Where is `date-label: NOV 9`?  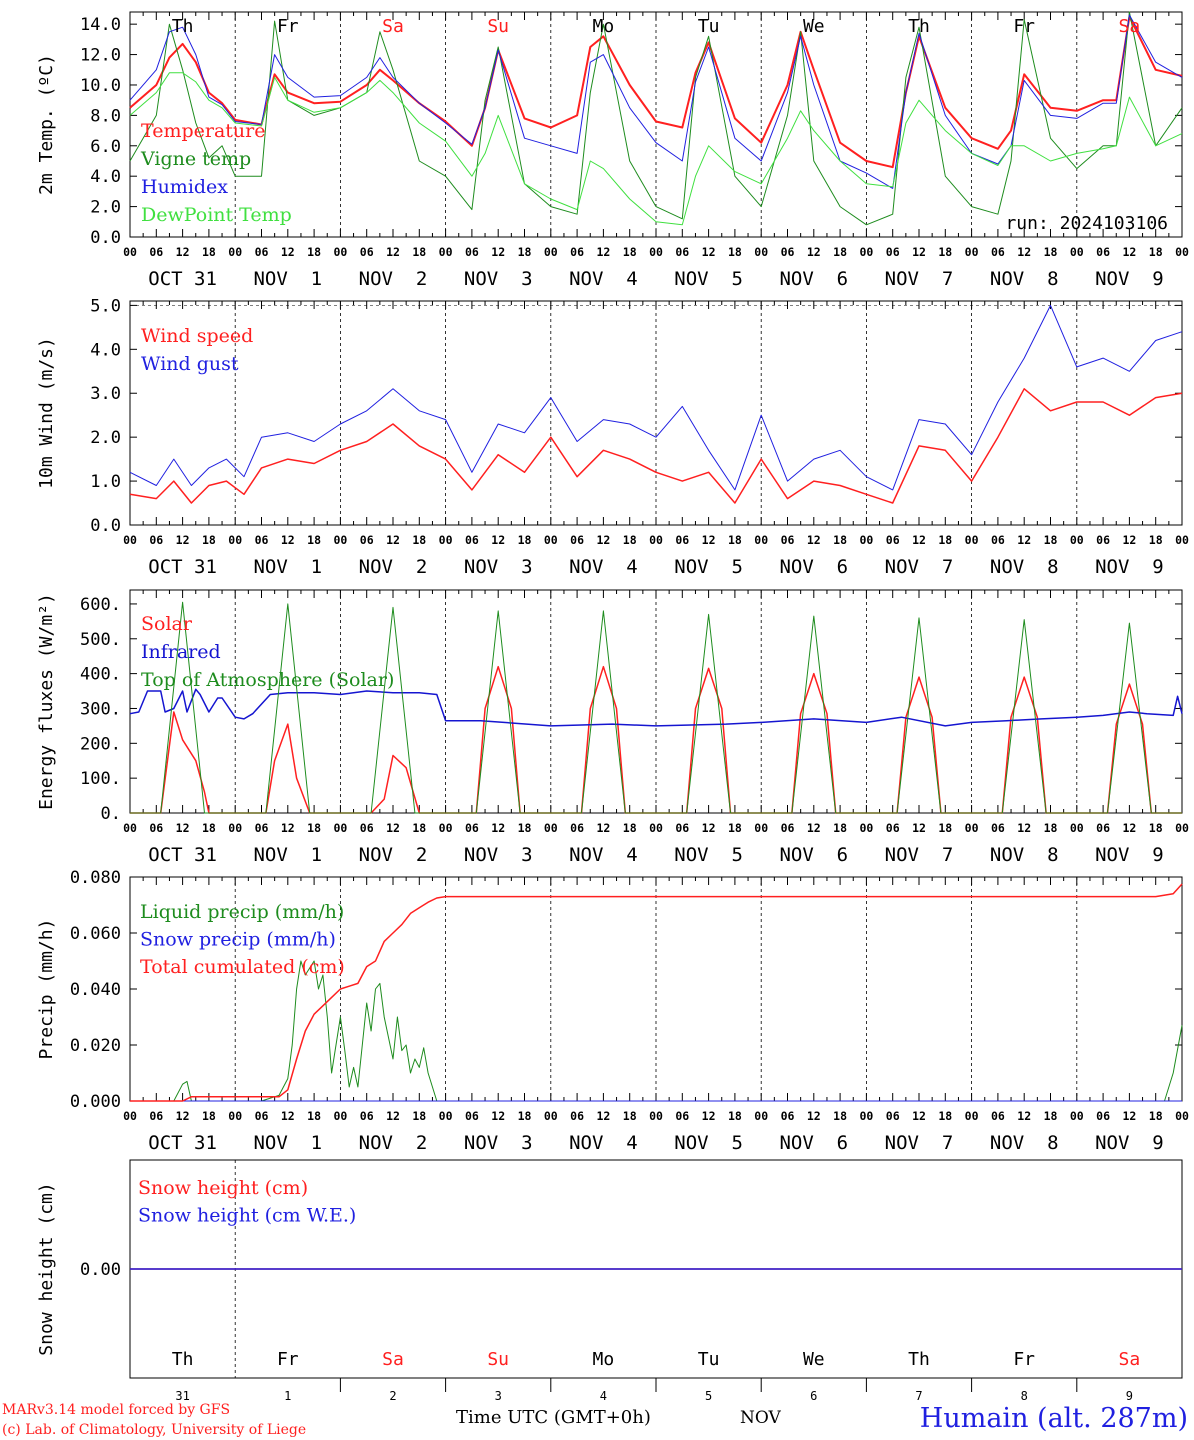
date-label: NOV 9 is located at coordinates (1129, 1143).